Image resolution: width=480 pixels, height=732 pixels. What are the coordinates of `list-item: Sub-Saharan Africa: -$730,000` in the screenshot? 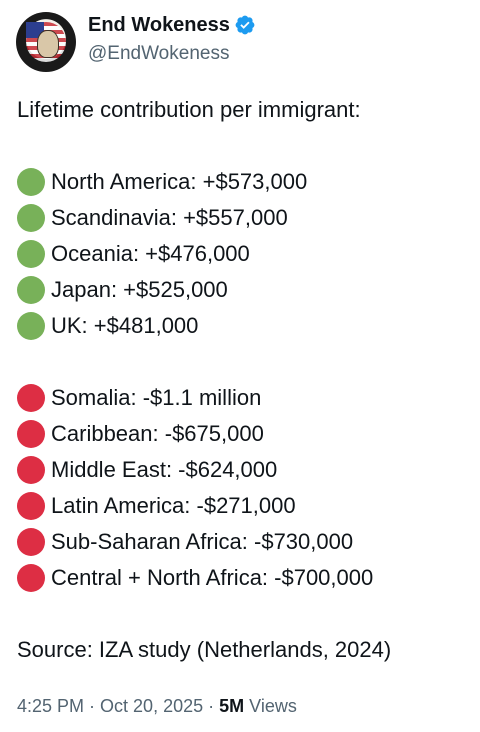 It's located at (245, 542).